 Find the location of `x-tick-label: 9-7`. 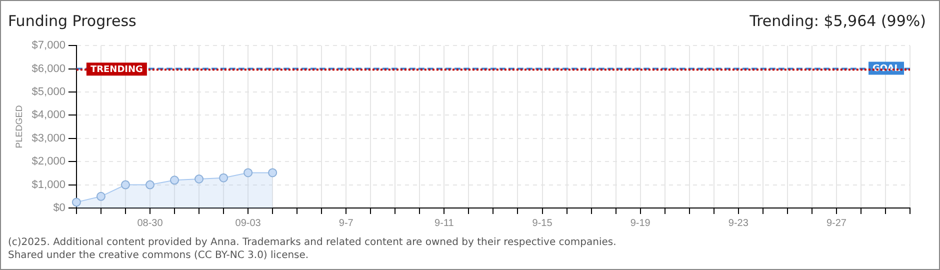

x-tick-label: 9-7 is located at coordinates (346, 223).